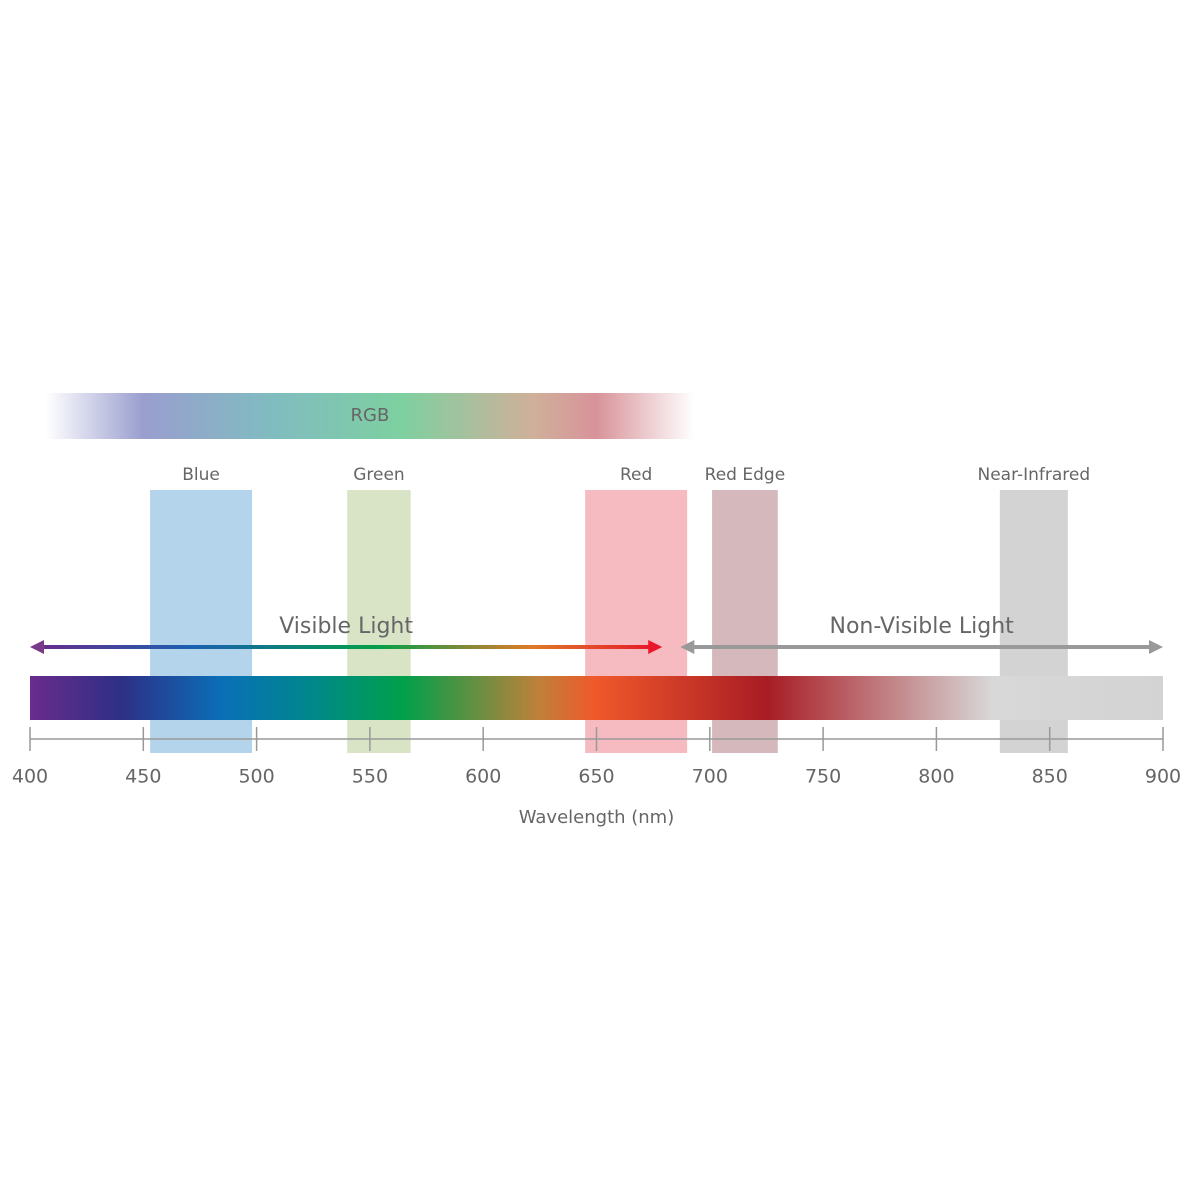  I want to click on rgb-bar, so click(369, 416).